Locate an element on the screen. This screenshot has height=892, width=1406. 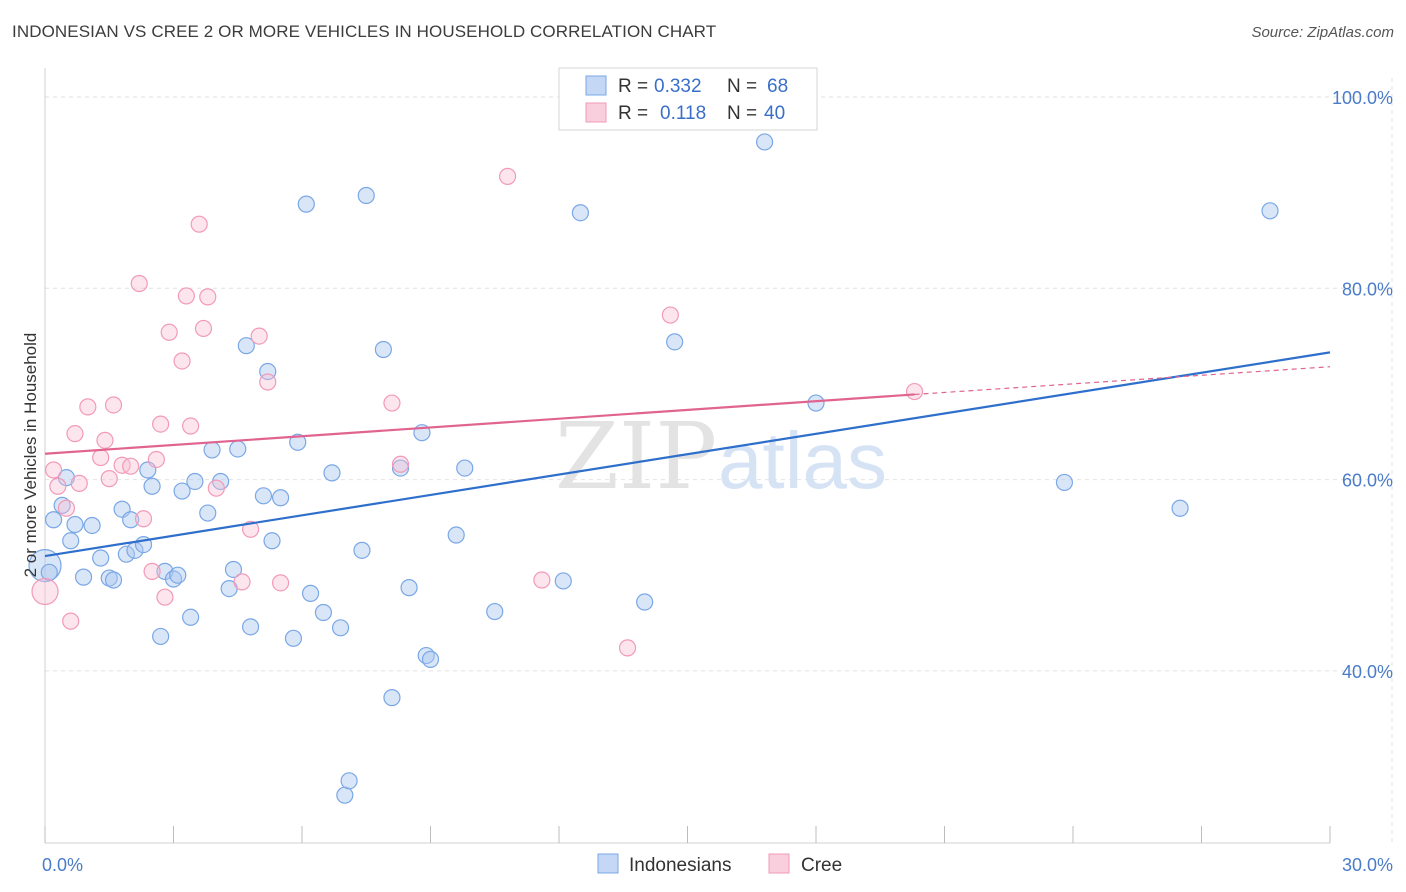
stats-legend: R = 0.332 N = 68 R = 0.118 N = 40 is located at coordinates (688, 99).